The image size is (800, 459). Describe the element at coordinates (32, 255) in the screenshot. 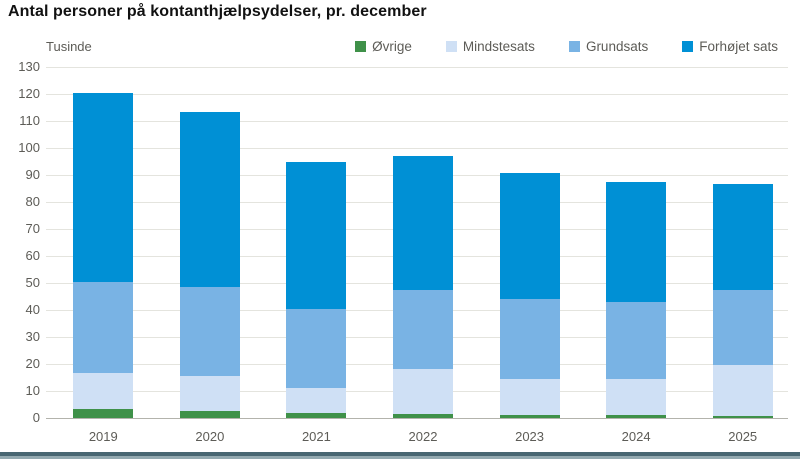

I see `y-tick-label-60: 60` at that location.